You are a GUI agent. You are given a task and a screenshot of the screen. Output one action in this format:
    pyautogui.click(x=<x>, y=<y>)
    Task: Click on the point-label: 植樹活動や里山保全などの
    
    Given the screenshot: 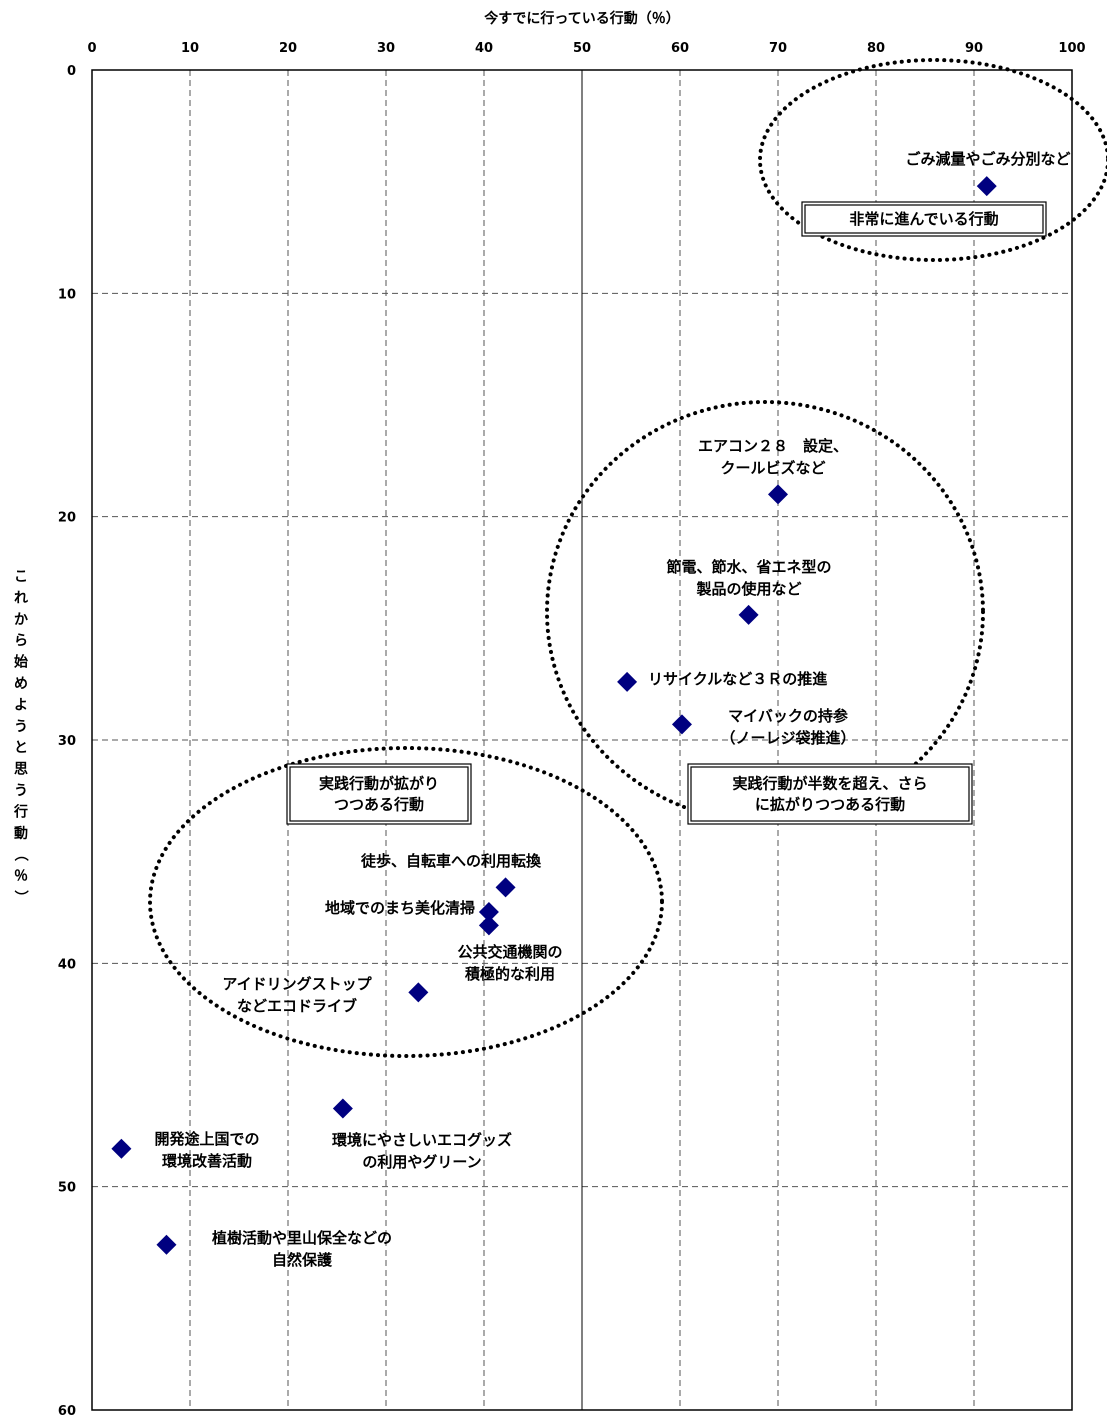 What is the action you would take?
    pyautogui.click(x=302, y=1238)
    